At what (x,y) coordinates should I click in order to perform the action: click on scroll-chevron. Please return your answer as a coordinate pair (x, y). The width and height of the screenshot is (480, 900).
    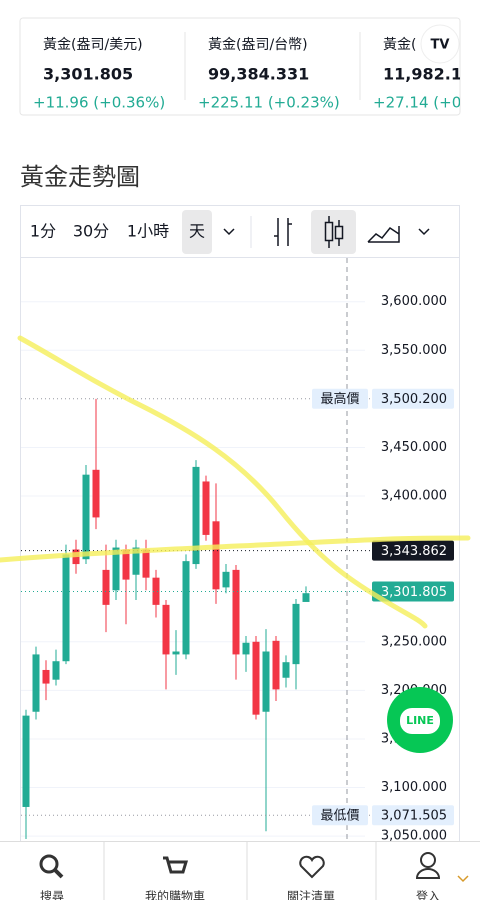
    Looking at the image, I should click on (463, 879).